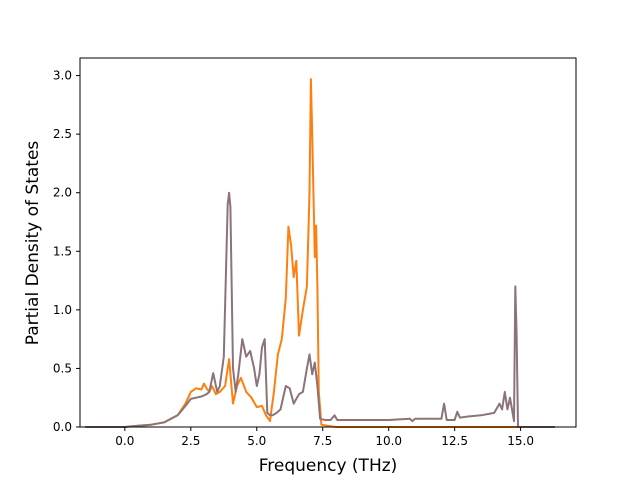  What do you see at coordinates (520, 441) in the screenshot?
I see `x-tick-label: 15.0` at bounding box center [520, 441].